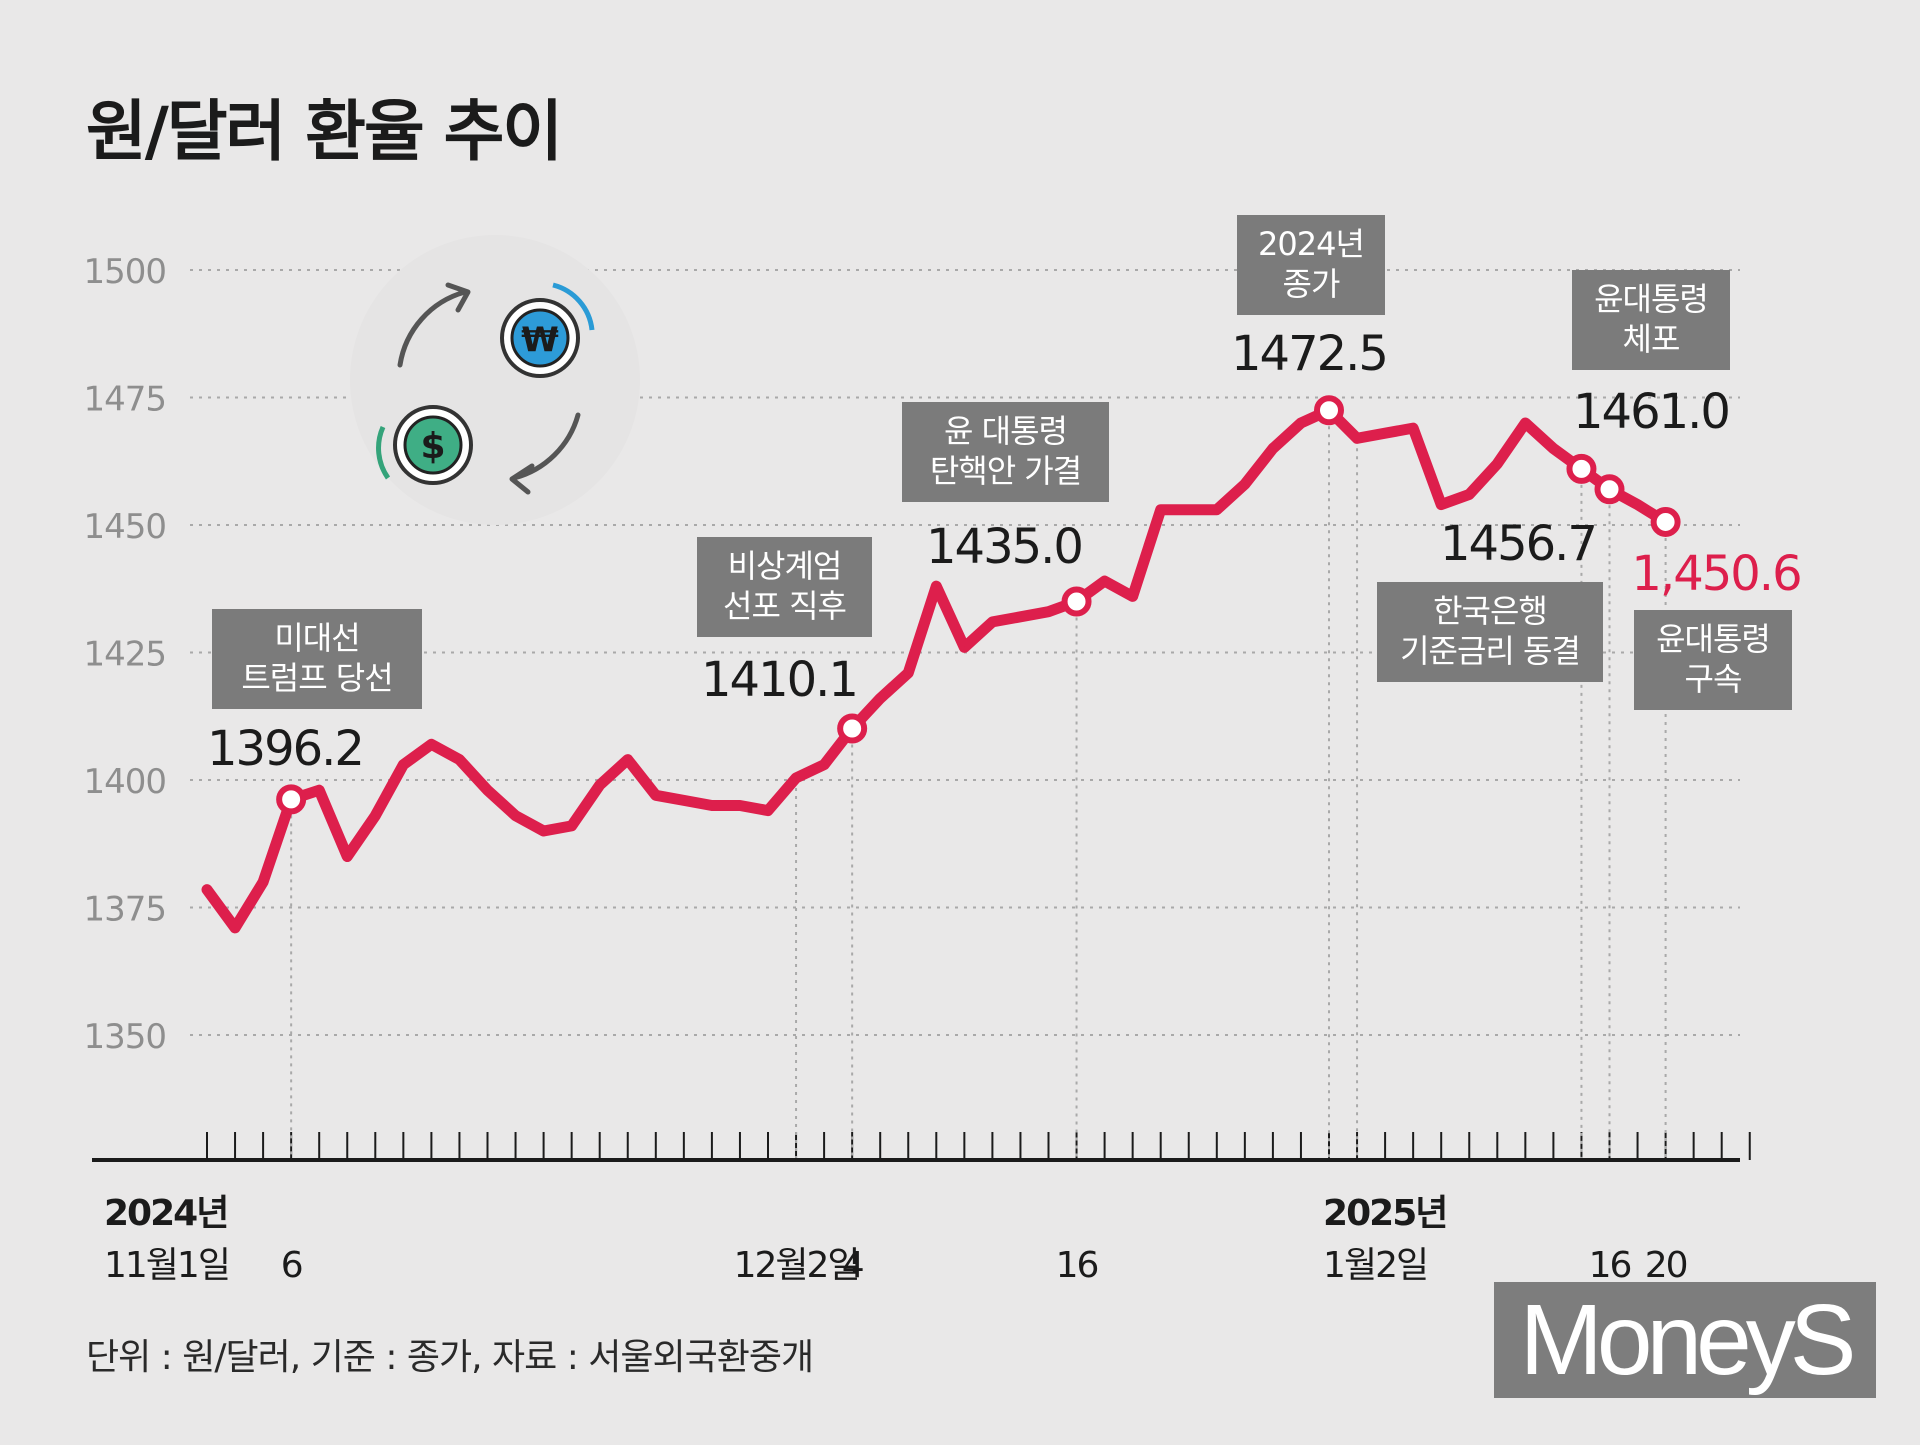  I want to click on annotation-label: 구속, so click(1713, 679).